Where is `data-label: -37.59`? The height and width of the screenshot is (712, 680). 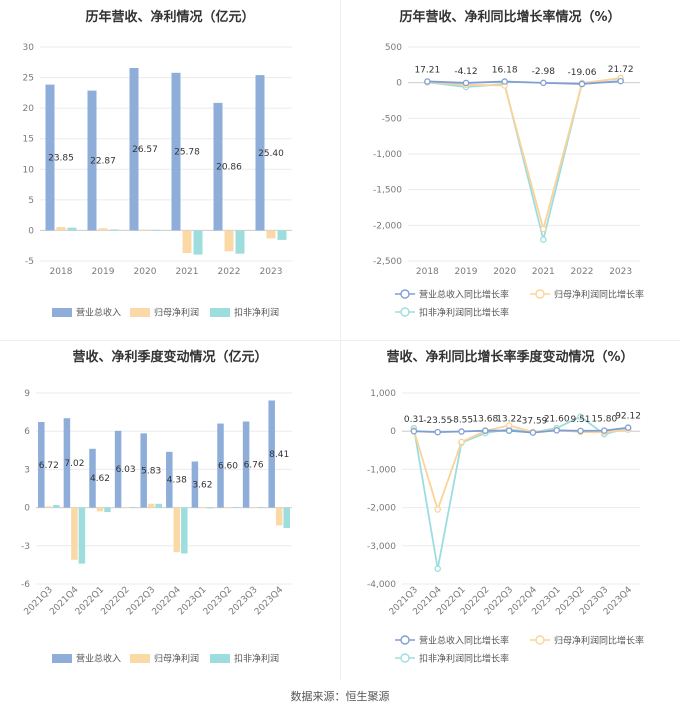
data-label: -37.59 is located at coordinates (532, 422).